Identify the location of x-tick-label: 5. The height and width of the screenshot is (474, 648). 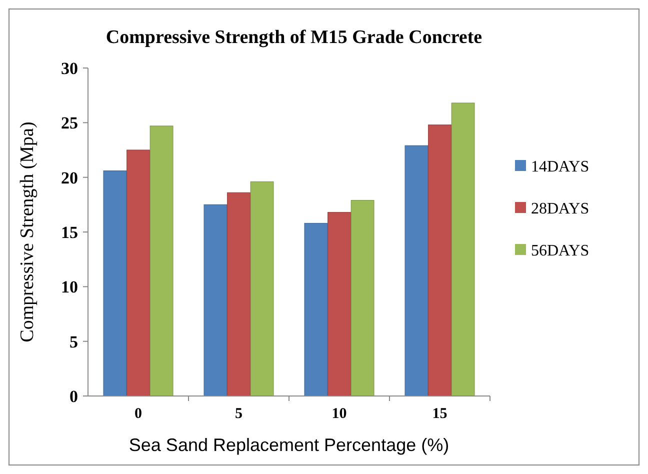
(238, 414).